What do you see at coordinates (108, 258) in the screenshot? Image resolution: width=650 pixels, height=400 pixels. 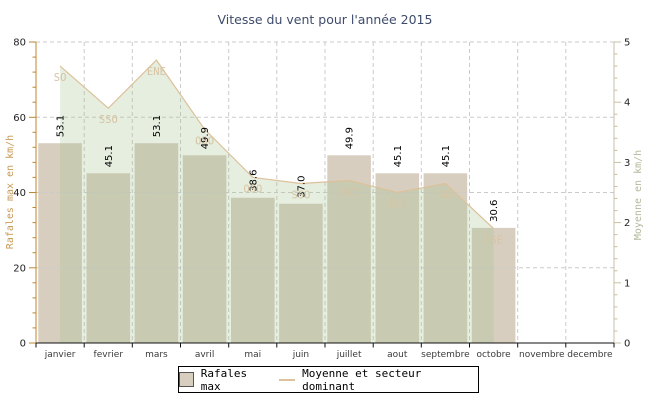 I see `bar-fevrier` at bounding box center [108, 258].